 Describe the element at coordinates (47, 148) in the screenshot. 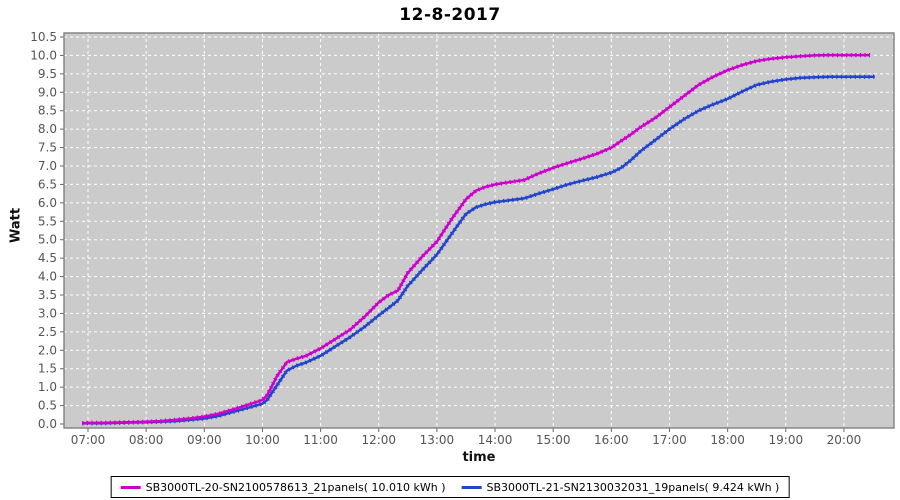

I see `y-tick-label: 7.5` at that location.